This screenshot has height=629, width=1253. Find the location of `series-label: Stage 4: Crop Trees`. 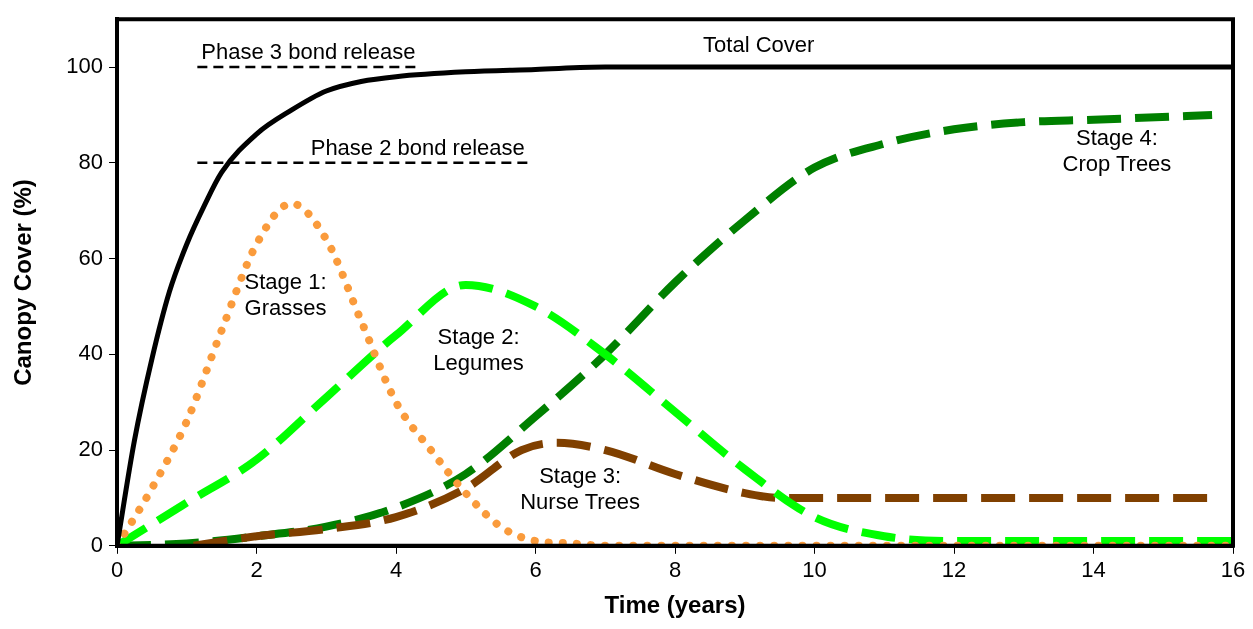

series-label: Stage 4: Crop Trees is located at coordinates (1117, 150).